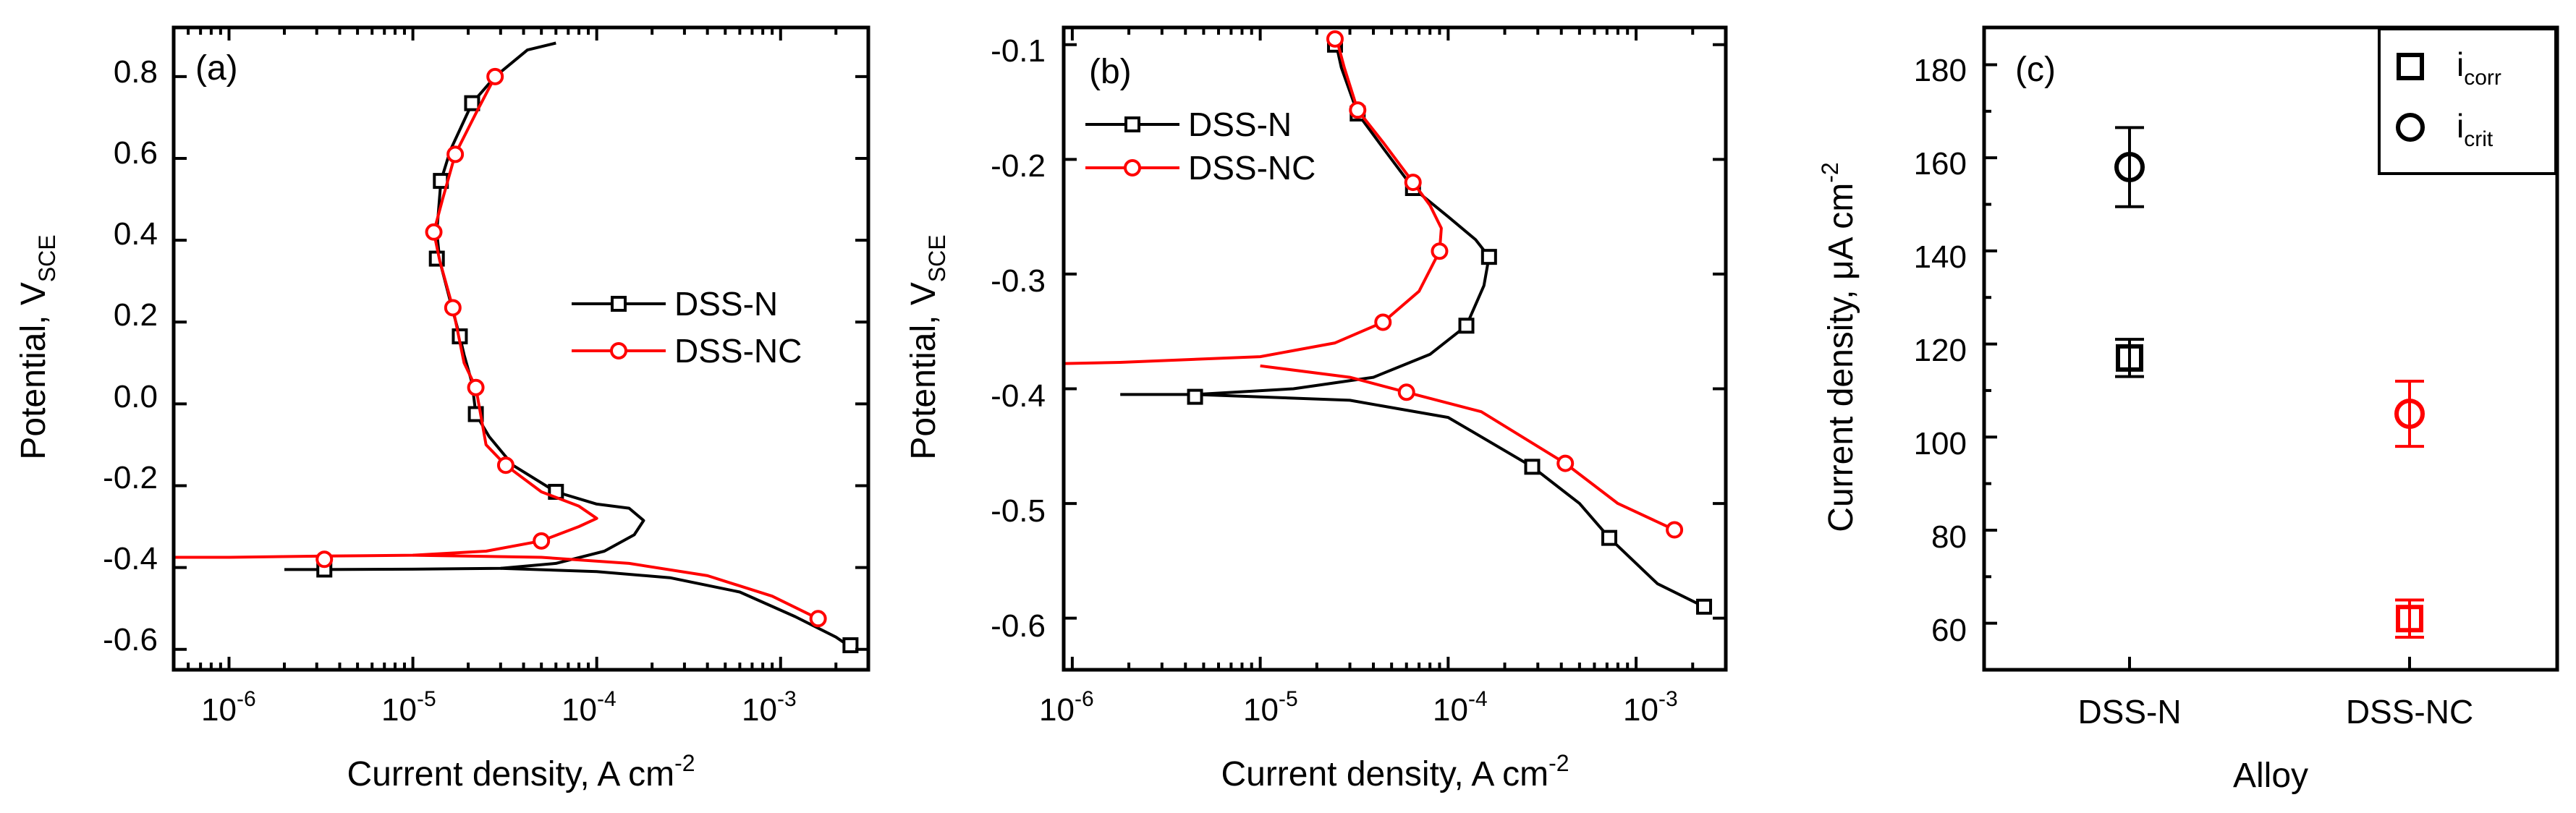  Describe the element at coordinates (615, 587) in the screenshot. I see `panel-a-cathodic-dss-nc` at that location.